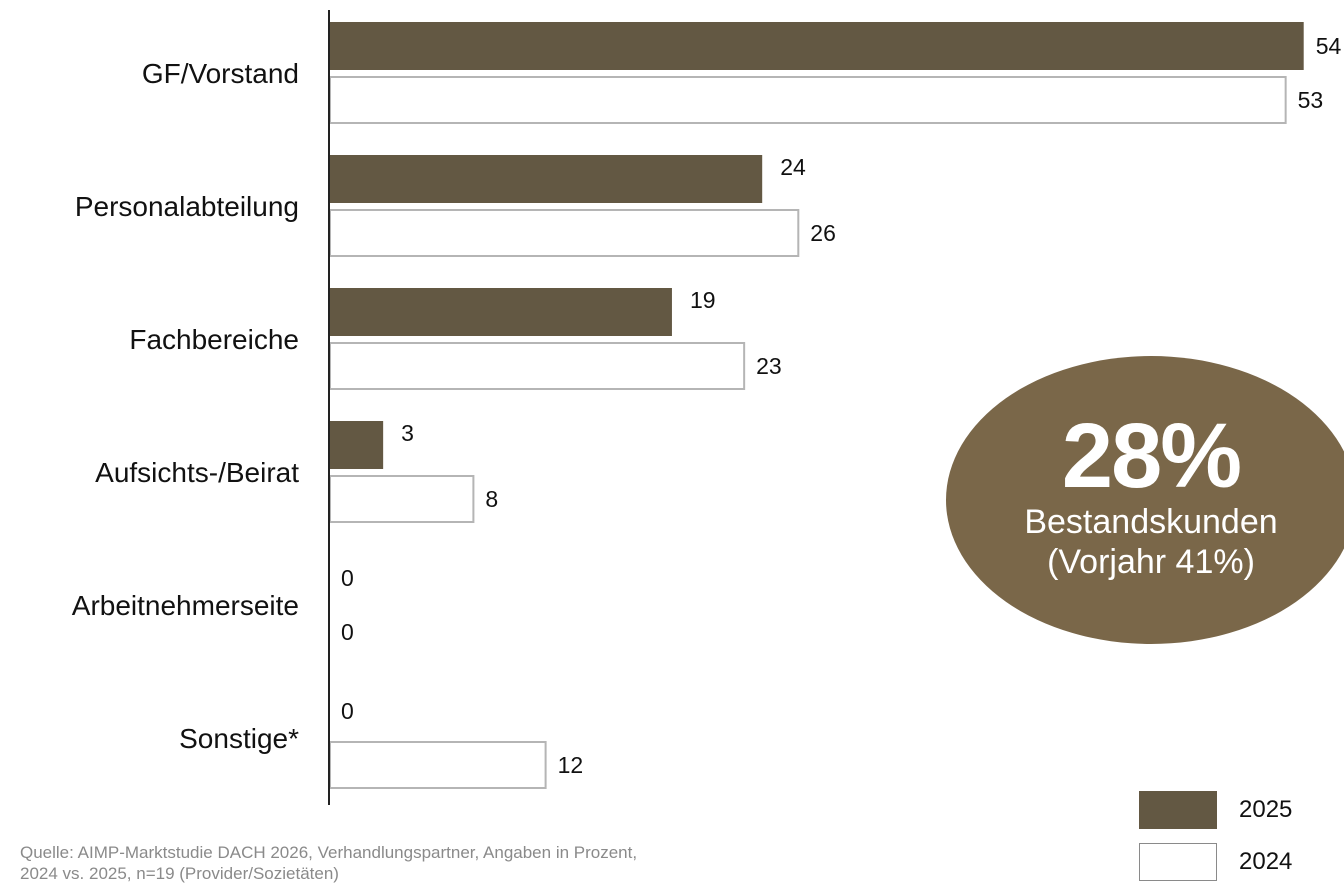 This screenshot has height=884, width=1344. Describe the element at coordinates (438, 765) in the screenshot. I see `bar-2024-sonstige` at that location.